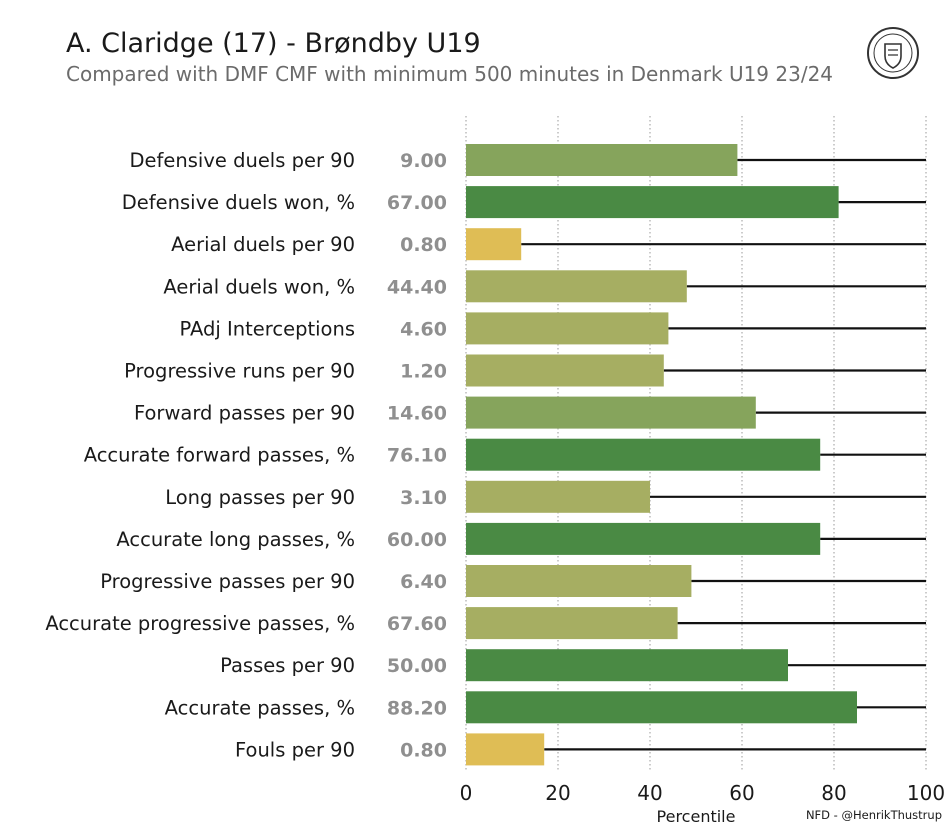  Describe the element at coordinates (417, 287) in the screenshot. I see `raw-value-label: 44.40` at that location.